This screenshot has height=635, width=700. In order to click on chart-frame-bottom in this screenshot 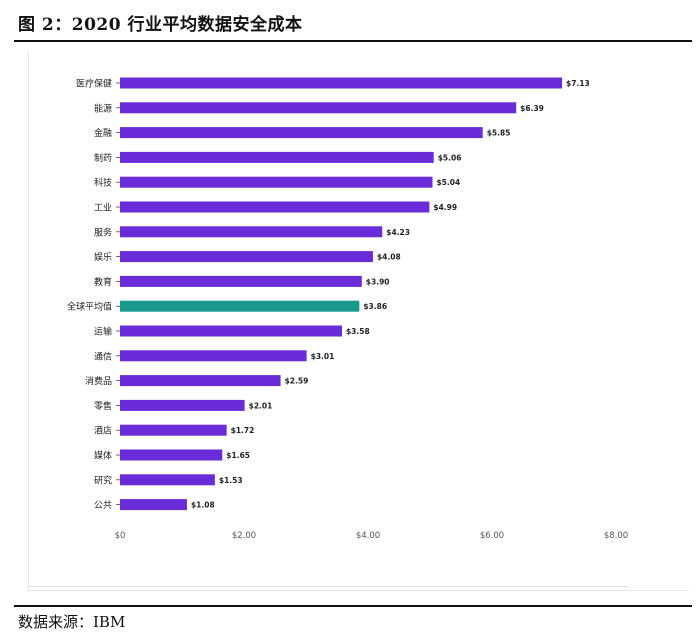, I will do `click(328, 586)`.